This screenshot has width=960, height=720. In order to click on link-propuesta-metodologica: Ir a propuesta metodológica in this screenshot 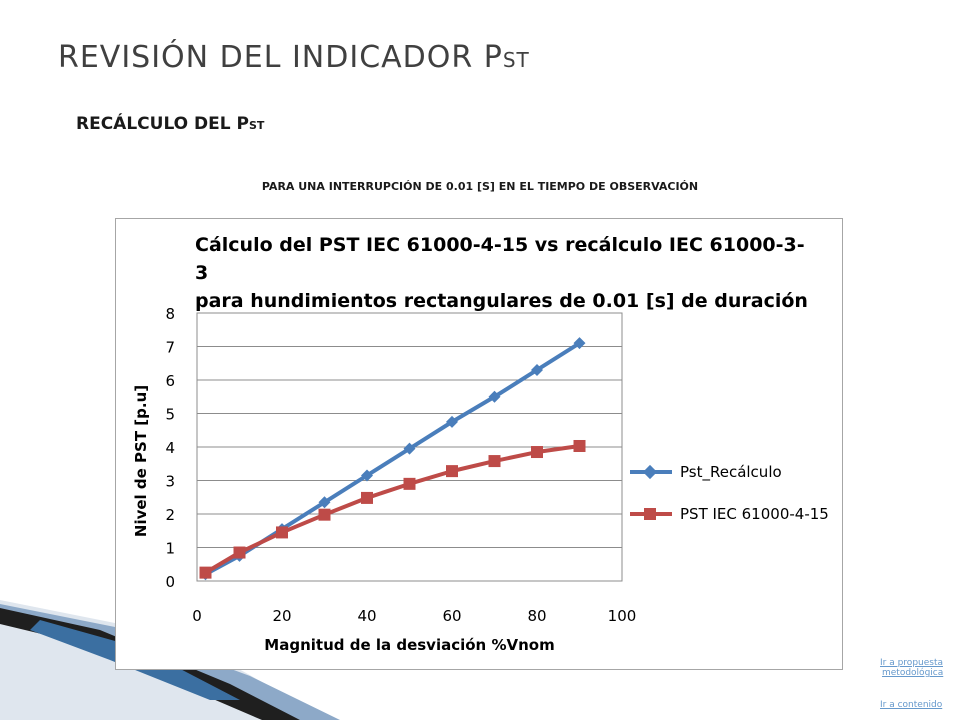, I will do `click(911, 668)`.